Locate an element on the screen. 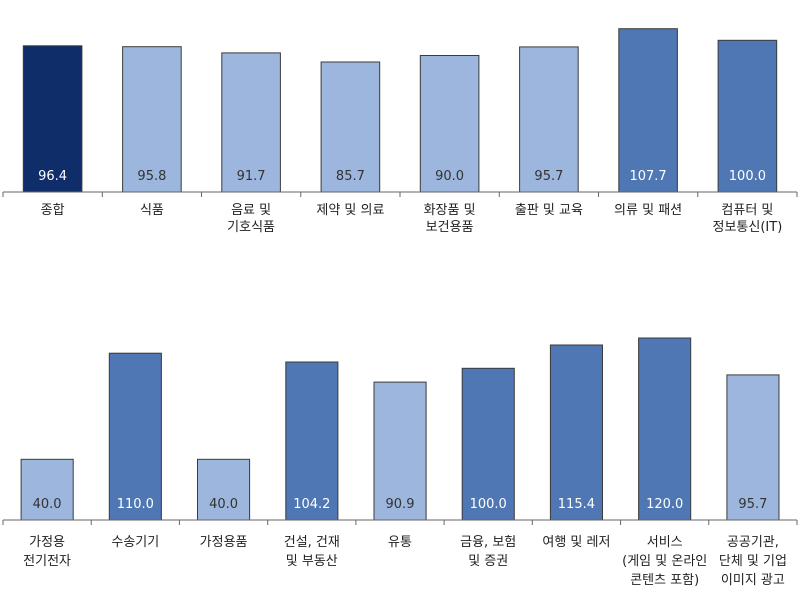 The image size is (800, 595). category-label-1-0-line0: 가정용 is located at coordinates (47, 542).